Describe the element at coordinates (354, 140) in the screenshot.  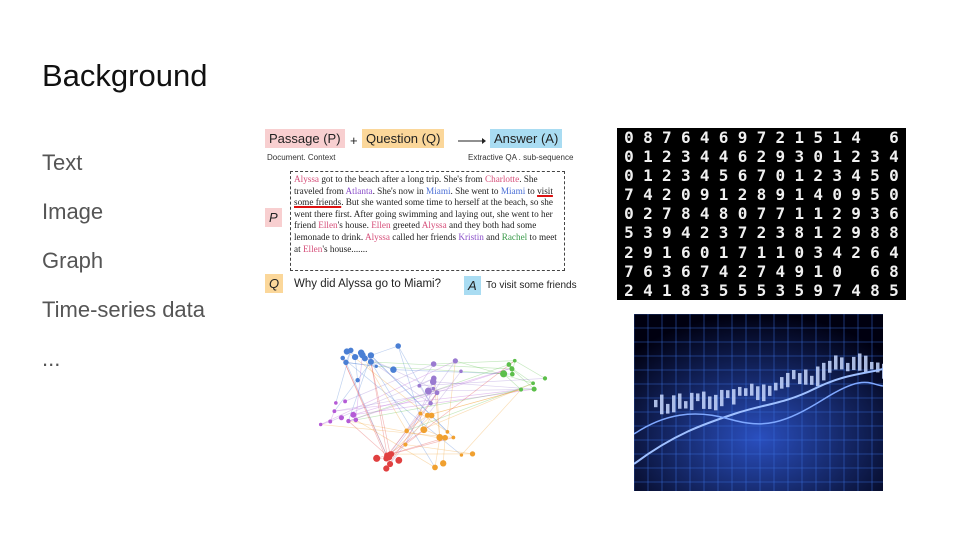
I see `plus-sign: +` at that location.